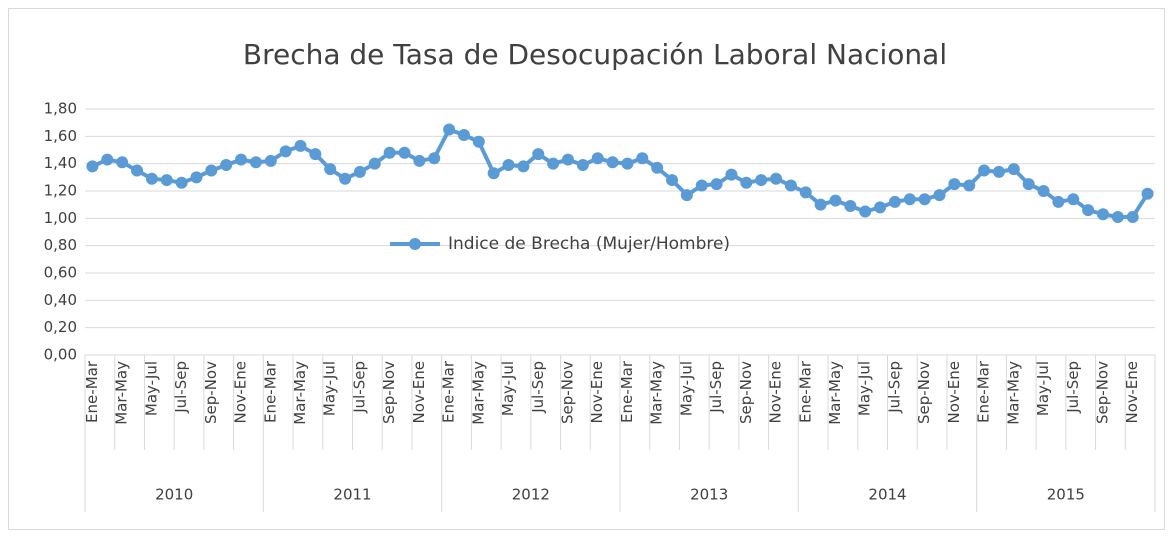 This screenshot has width=1168, height=537. I want to click on group-label: 2010, so click(174, 495).